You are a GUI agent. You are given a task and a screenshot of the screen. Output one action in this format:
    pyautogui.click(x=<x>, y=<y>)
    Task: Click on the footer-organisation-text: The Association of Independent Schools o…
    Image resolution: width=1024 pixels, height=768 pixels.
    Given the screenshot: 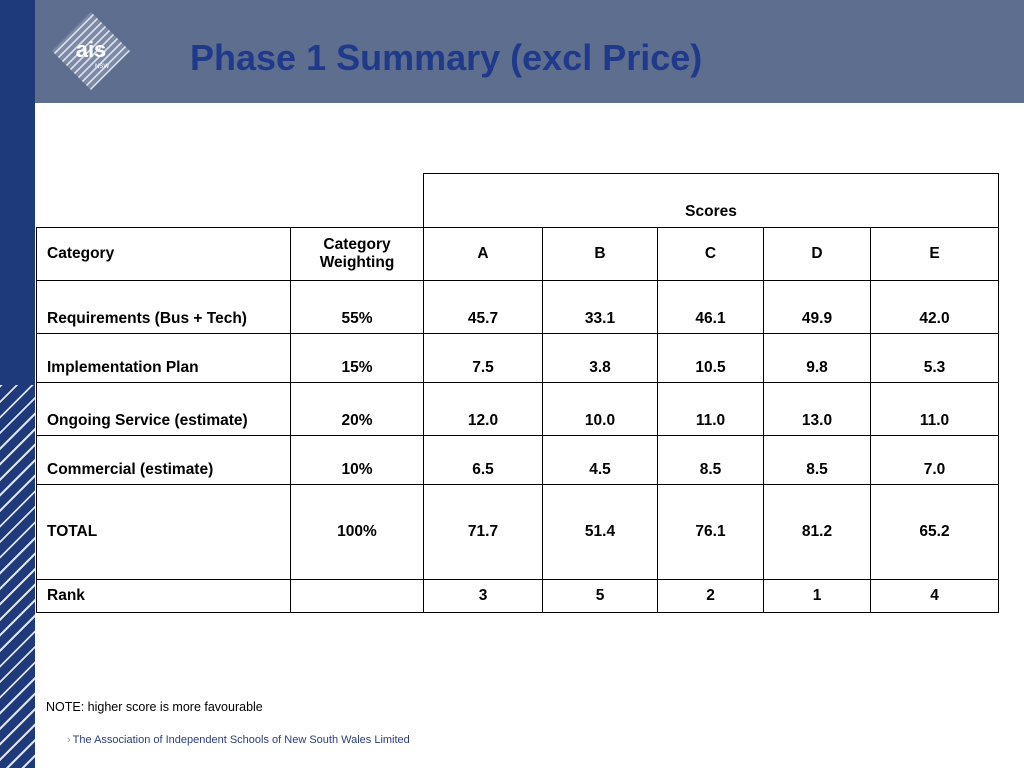 What is the action you would take?
    pyautogui.click(x=241, y=740)
    